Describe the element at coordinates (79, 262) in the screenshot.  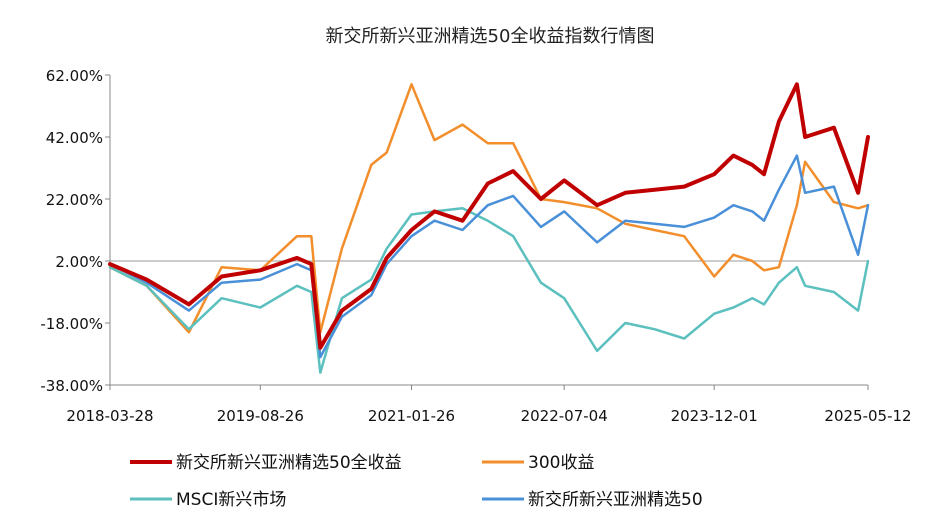
I see `y-tick-label: 2.00%` at that location.